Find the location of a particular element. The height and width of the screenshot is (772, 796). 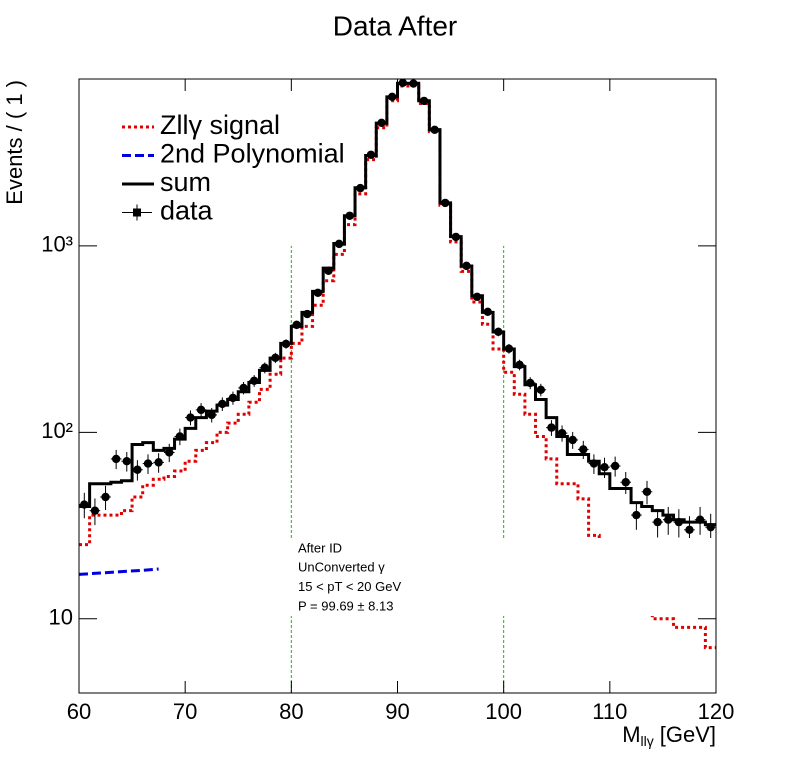

annotation: UnConverted γ is located at coordinates (341, 567).